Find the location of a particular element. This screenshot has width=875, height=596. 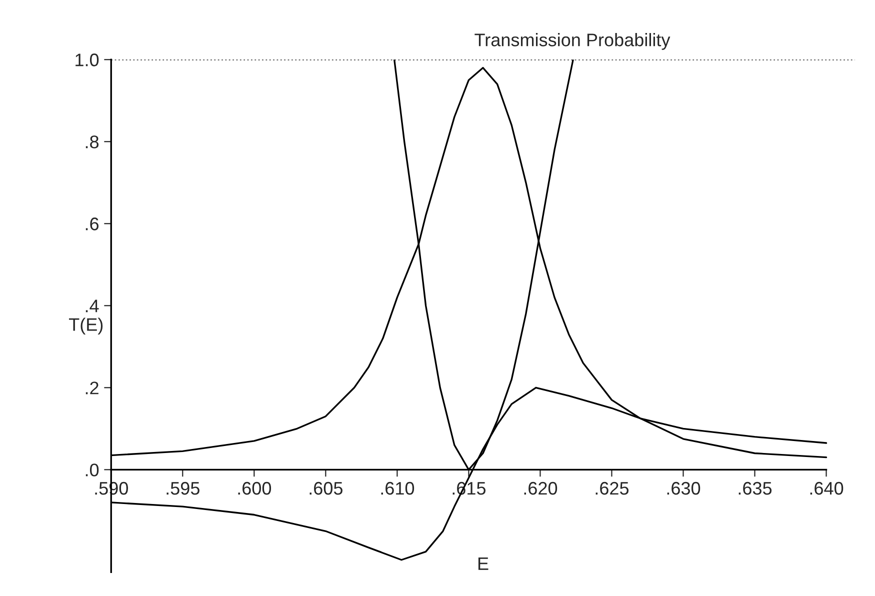

x-tick-label: .625 is located at coordinates (612, 488).